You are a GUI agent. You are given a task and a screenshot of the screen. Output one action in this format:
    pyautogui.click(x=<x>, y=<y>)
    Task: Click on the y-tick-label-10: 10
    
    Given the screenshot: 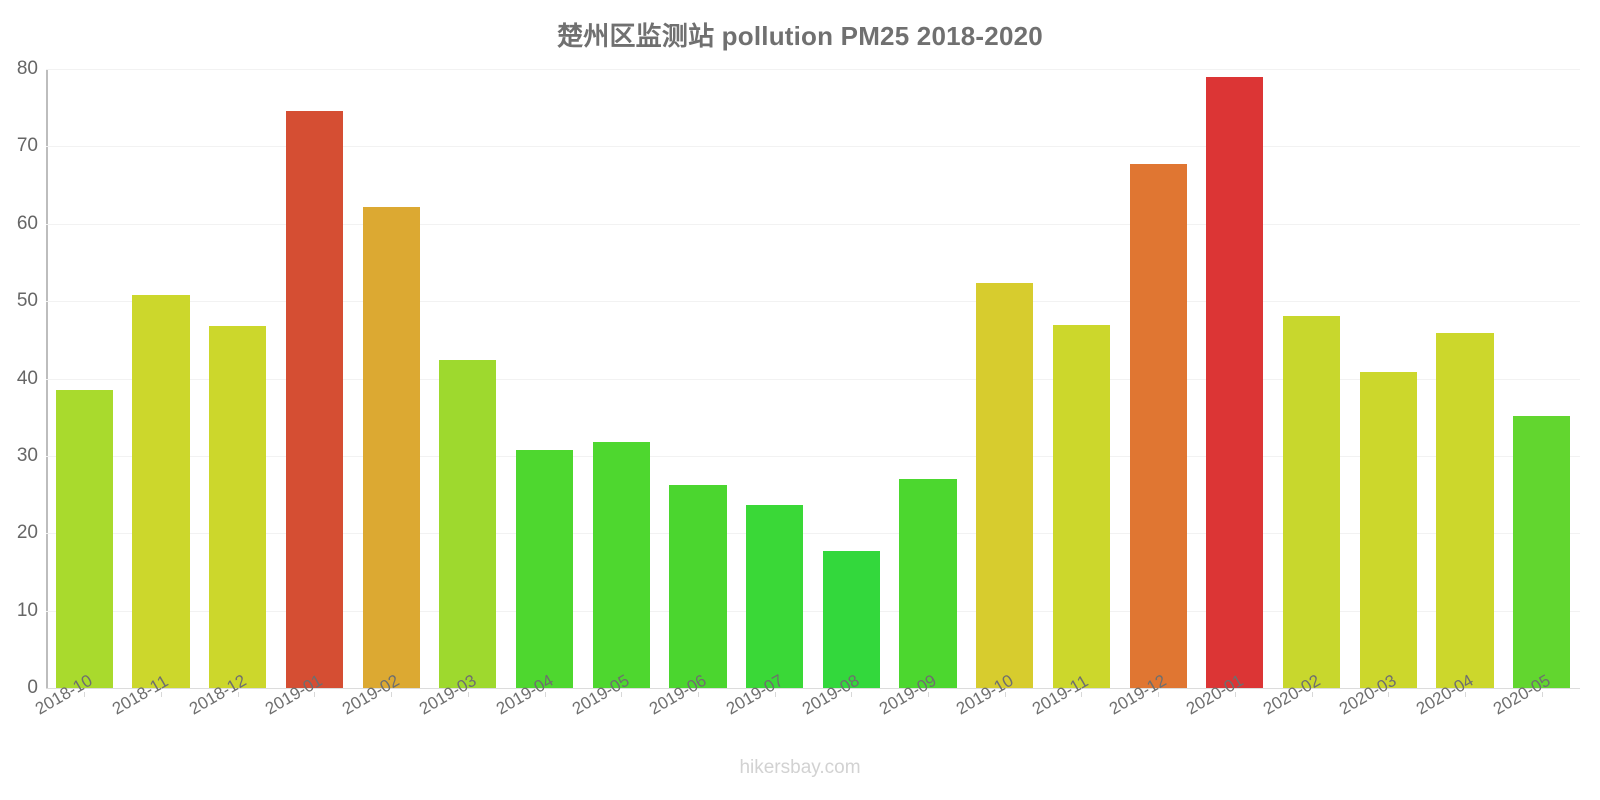 What is the action you would take?
    pyautogui.click(x=27, y=610)
    